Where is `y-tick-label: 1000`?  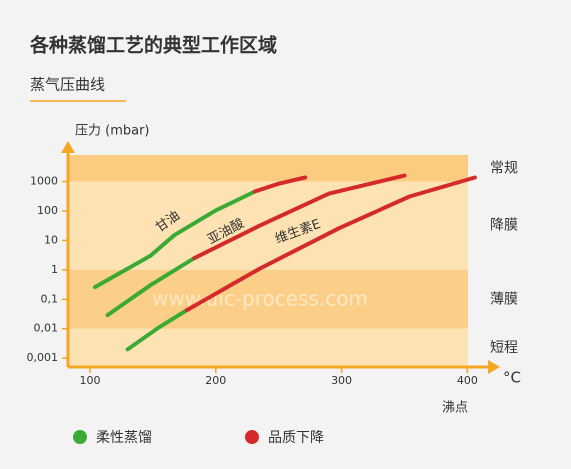 y-tick-label: 1000 is located at coordinates (44, 181).